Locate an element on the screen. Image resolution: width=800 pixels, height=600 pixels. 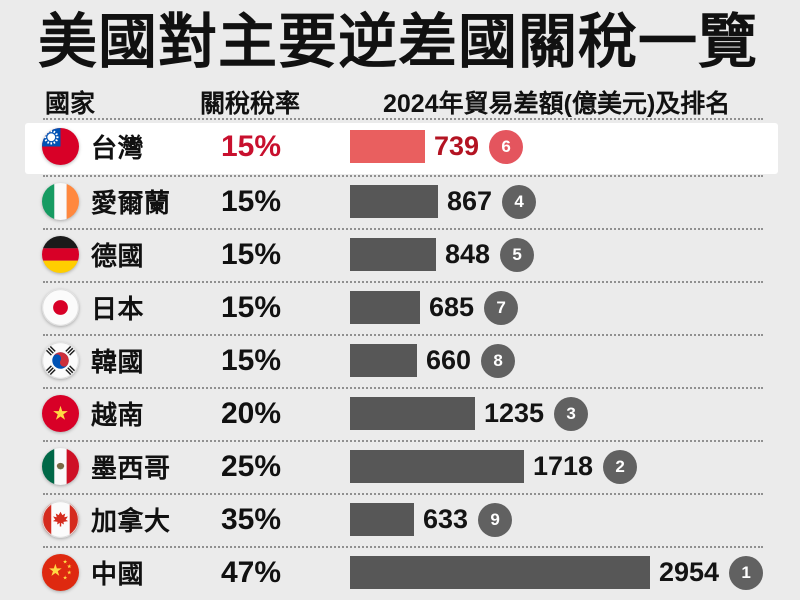
table-row-taiwan: 台灣 15% 739 6 is located at coordinates (400, 146).